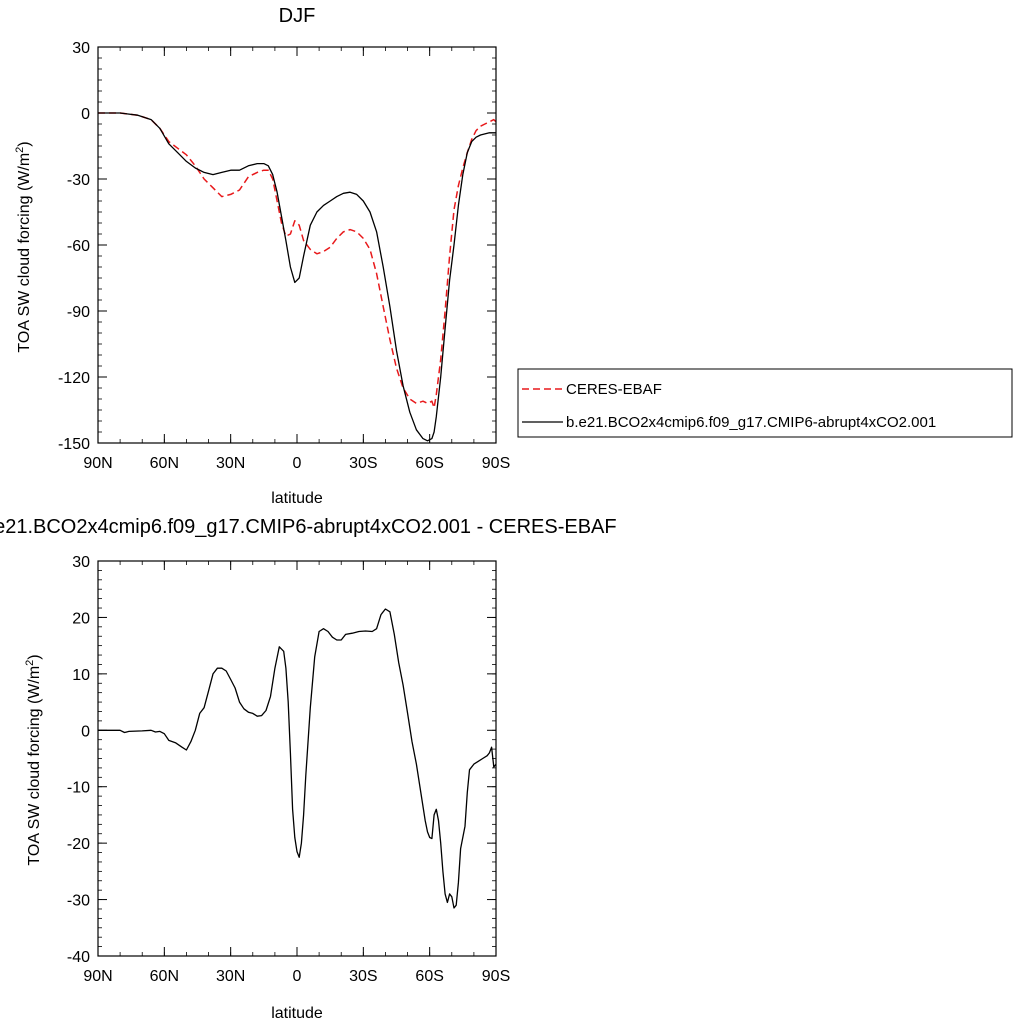 The width and height of the screenshot is (1024, 1024). Describe the element at coordinates (78, 788) in the screenshot. I see `y-tick-label: -10` at that location.